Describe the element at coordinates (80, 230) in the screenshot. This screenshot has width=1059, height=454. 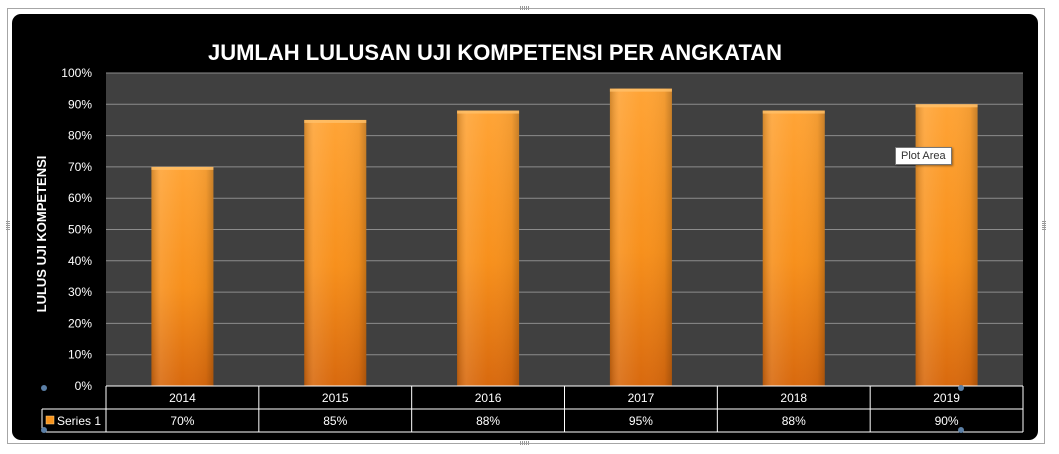
I see `y-tick-label: 50%` at that location.